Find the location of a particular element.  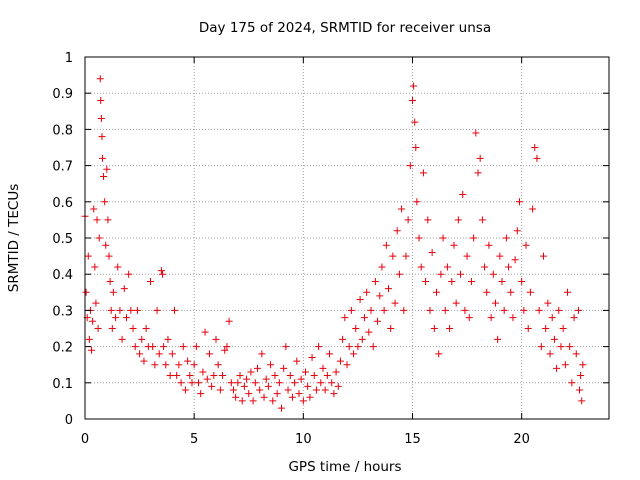

x-tick-label: 10 is located at coordinates (303, 439).